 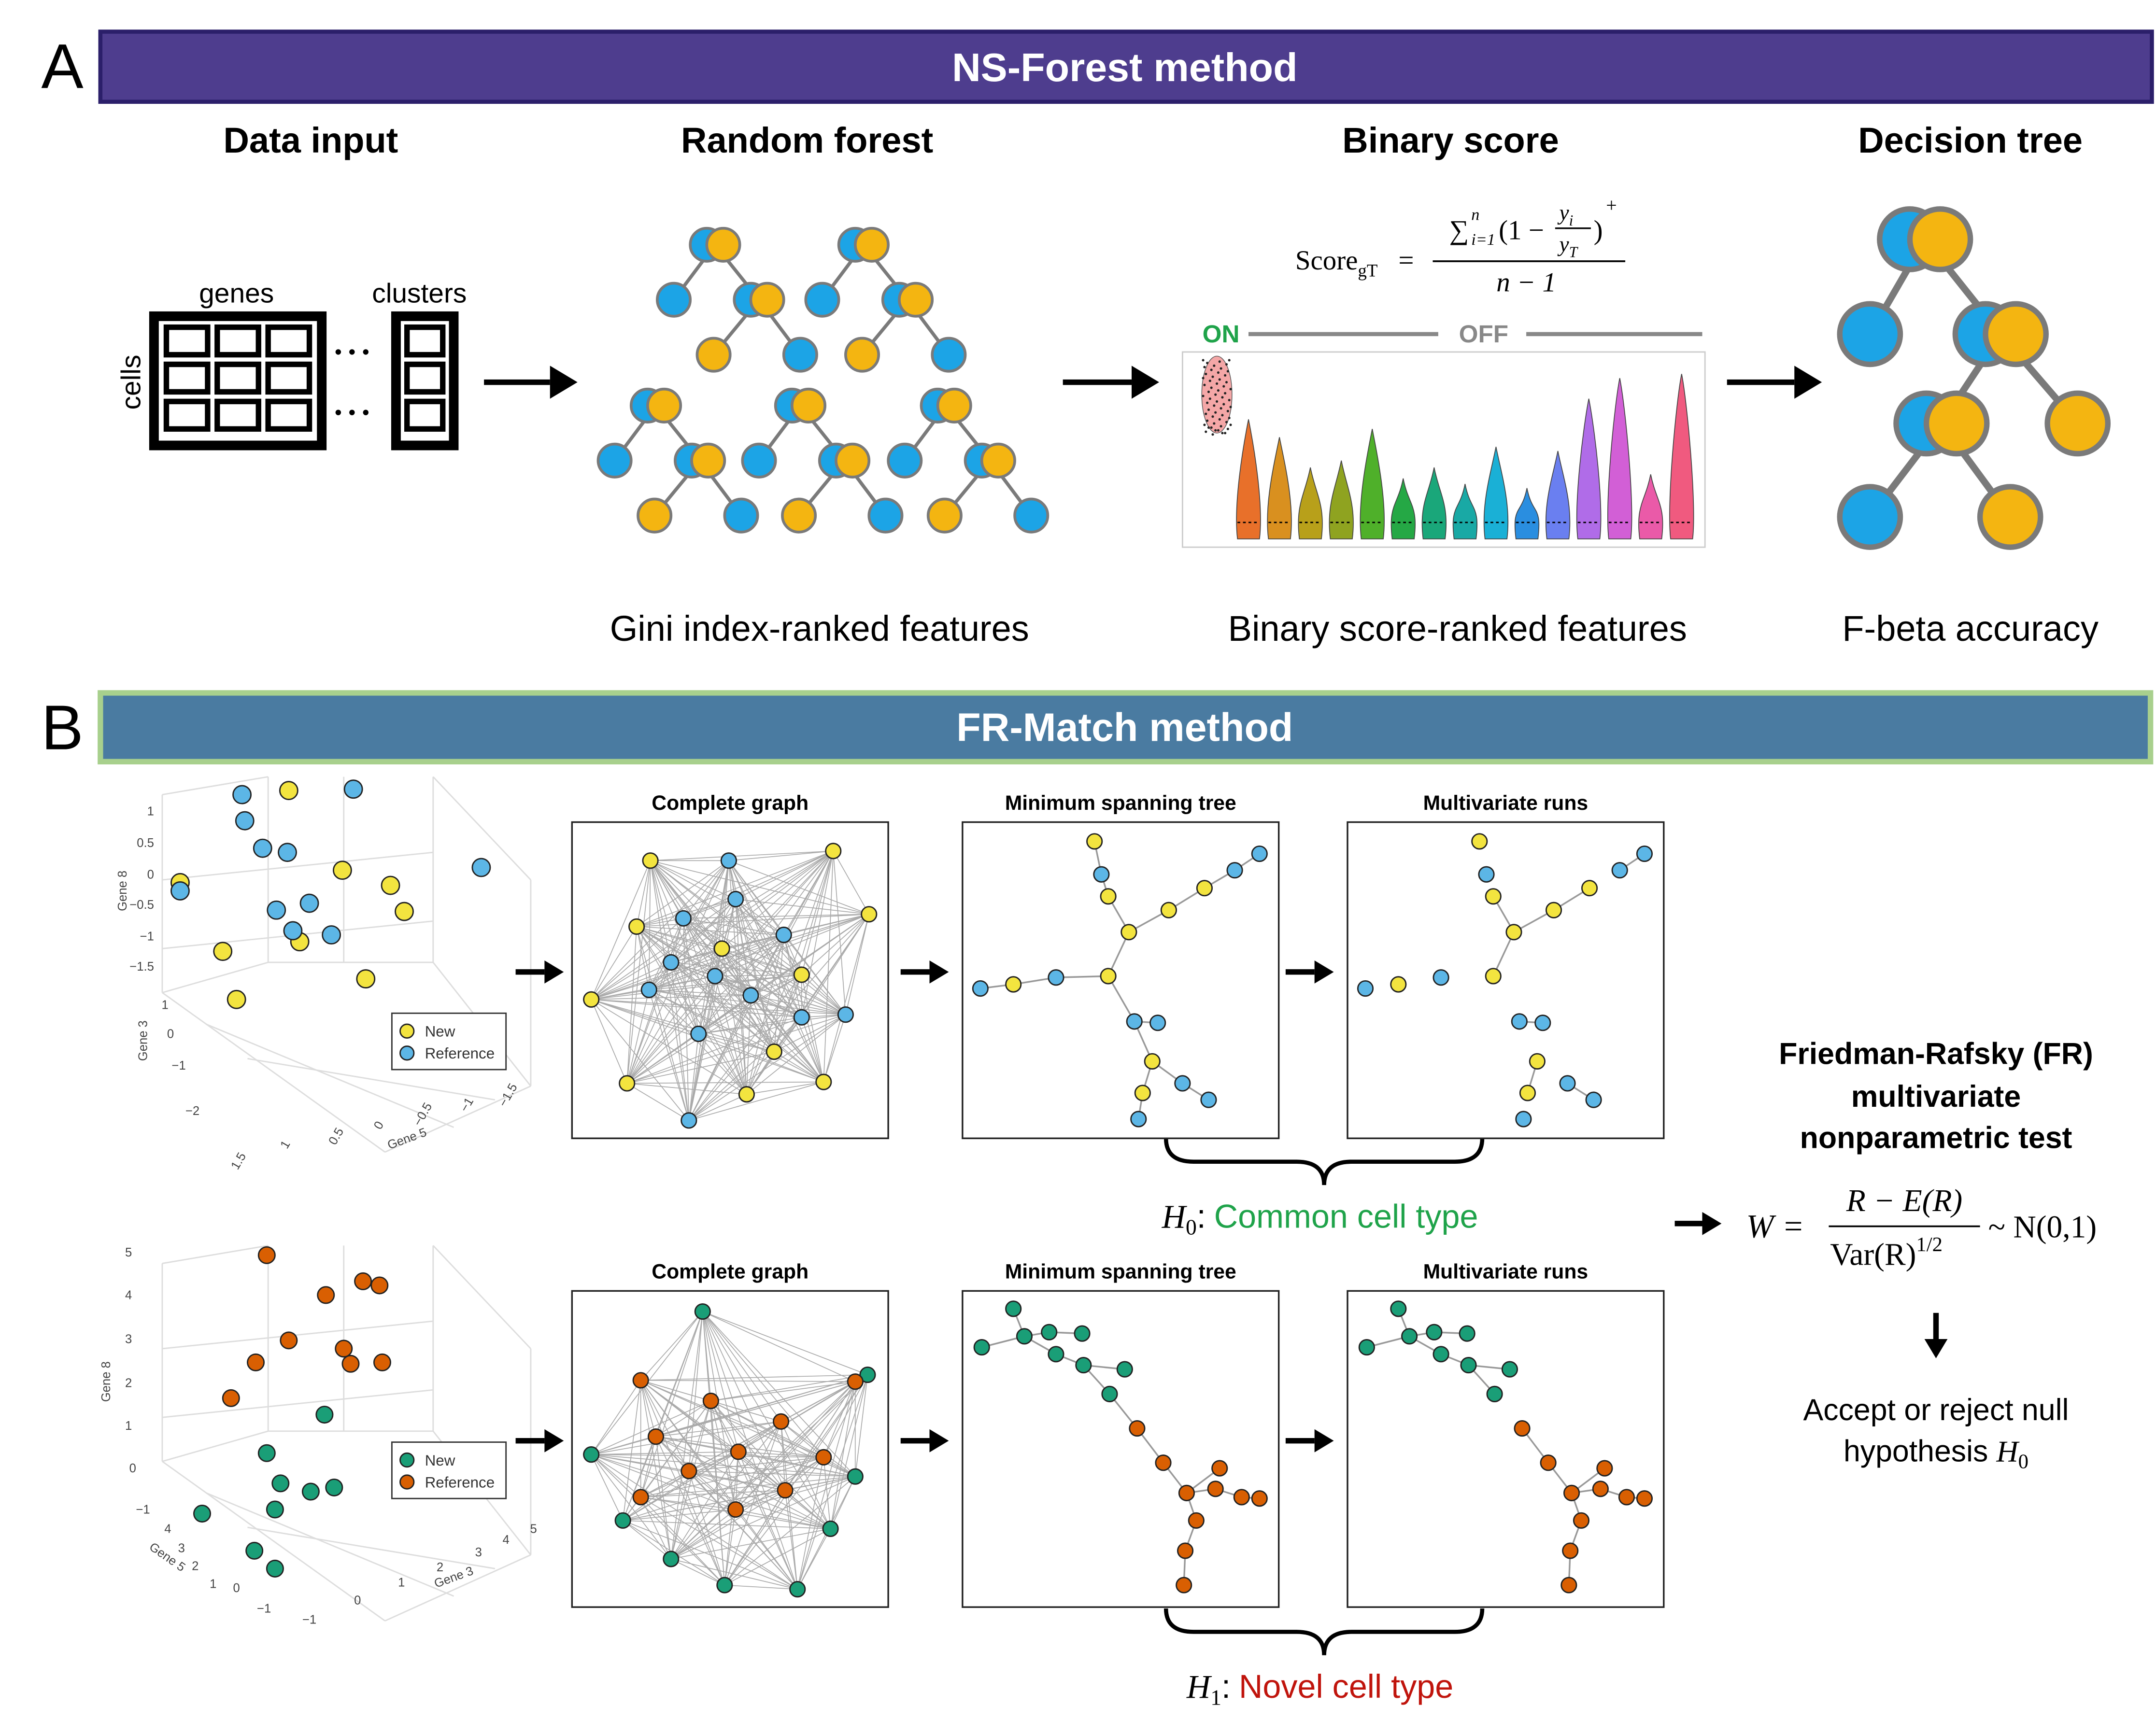 I want to click on formula-part: y, so click(x=1563, y=244).